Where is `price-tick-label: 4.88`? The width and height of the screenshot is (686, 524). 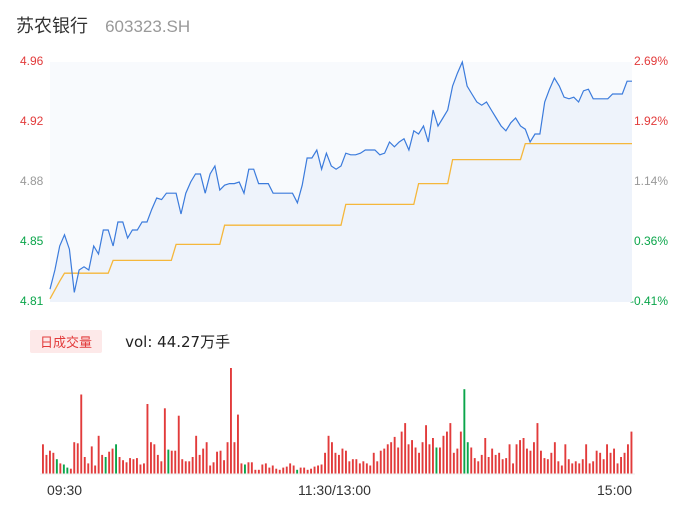 price-tick-label: 4.88 is located at coordinates (32, 181).